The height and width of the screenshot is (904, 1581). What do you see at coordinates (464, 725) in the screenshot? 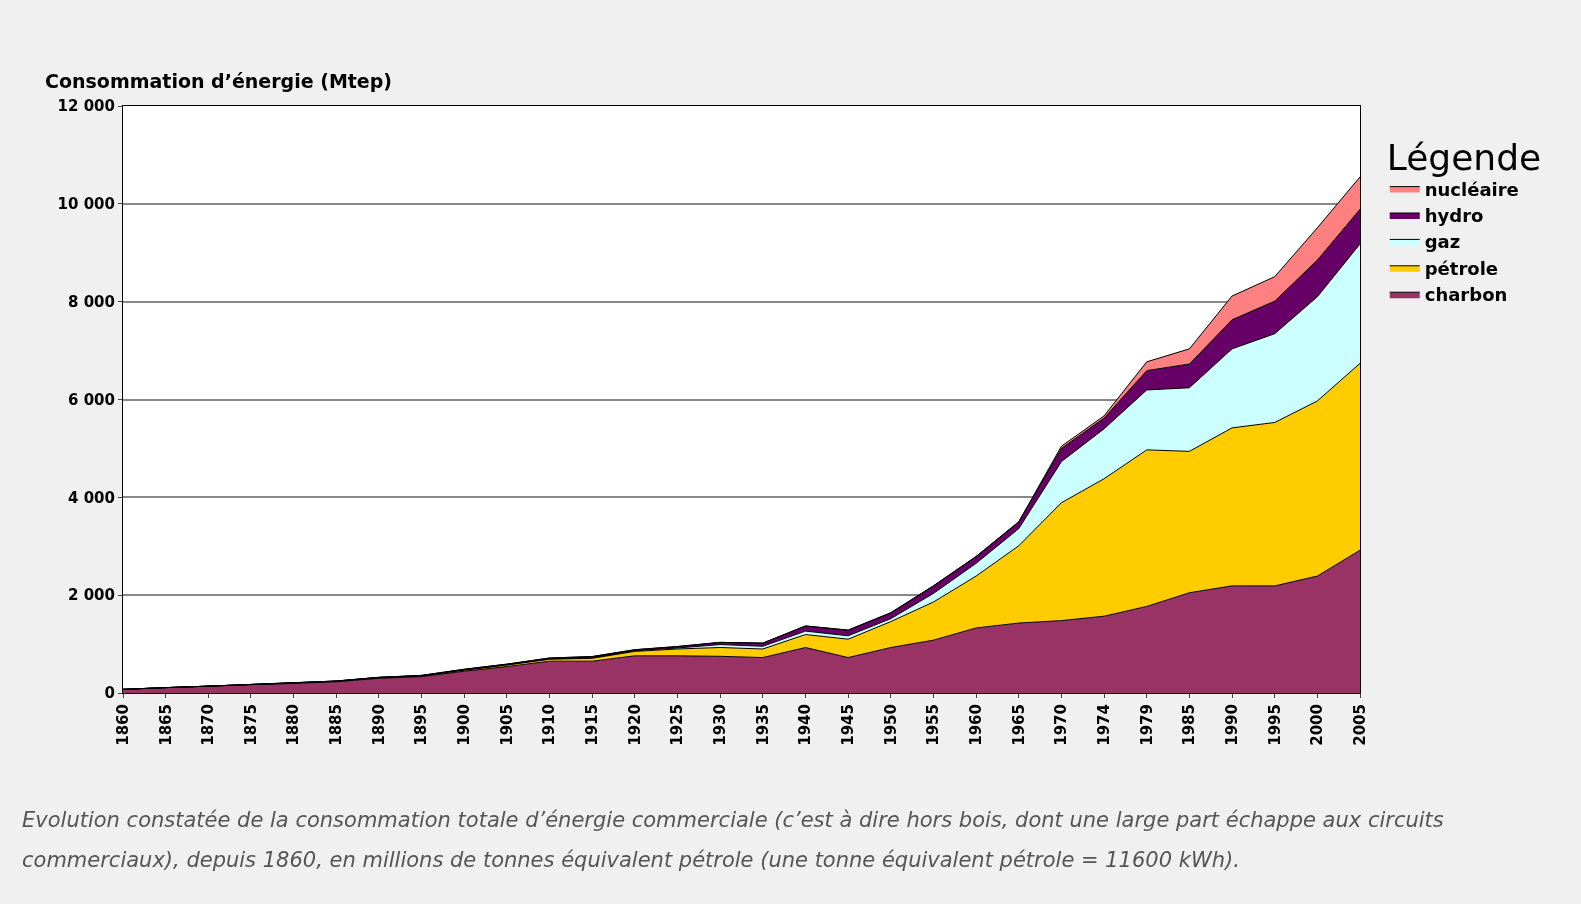
I see `x-tick-label: 1900` at bounding box center [464, 725].